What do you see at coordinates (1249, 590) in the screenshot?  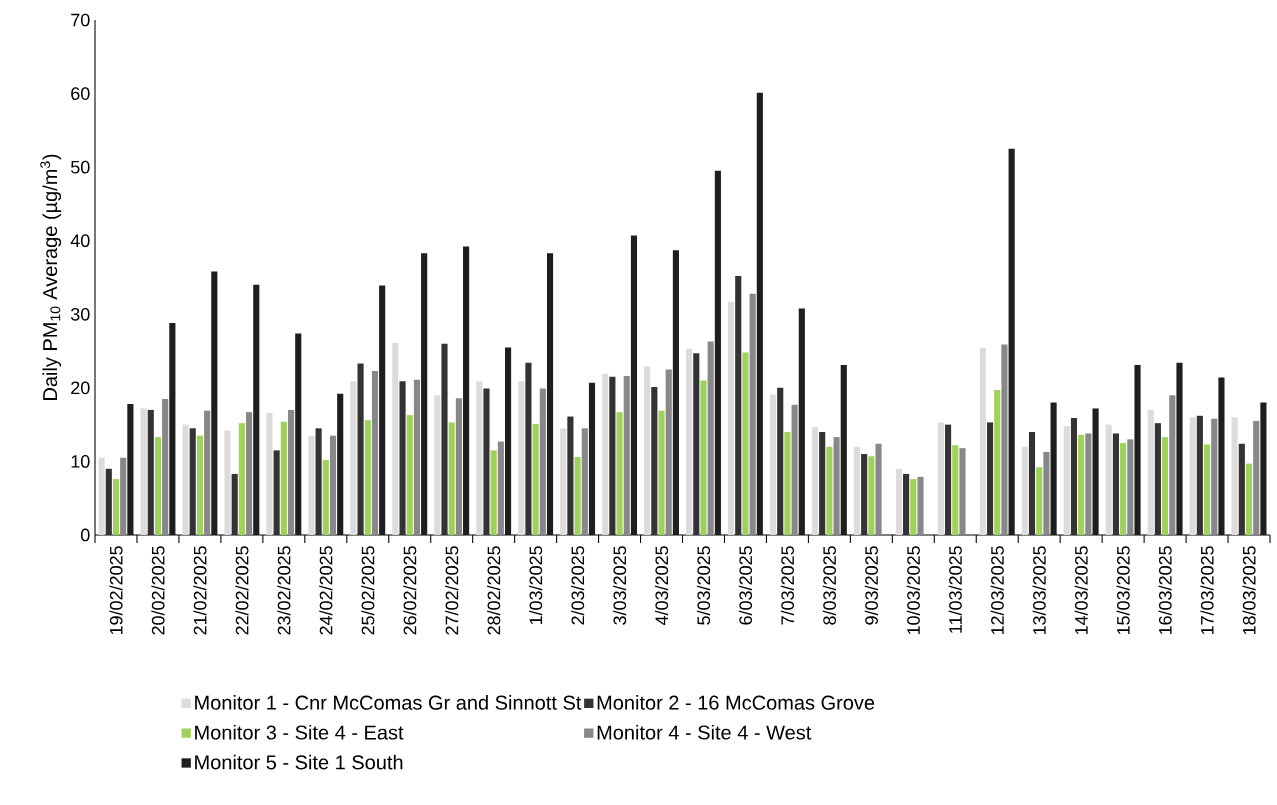 I see `x-tick-label: 18/03/2025` at bounding box center [1249, 590].